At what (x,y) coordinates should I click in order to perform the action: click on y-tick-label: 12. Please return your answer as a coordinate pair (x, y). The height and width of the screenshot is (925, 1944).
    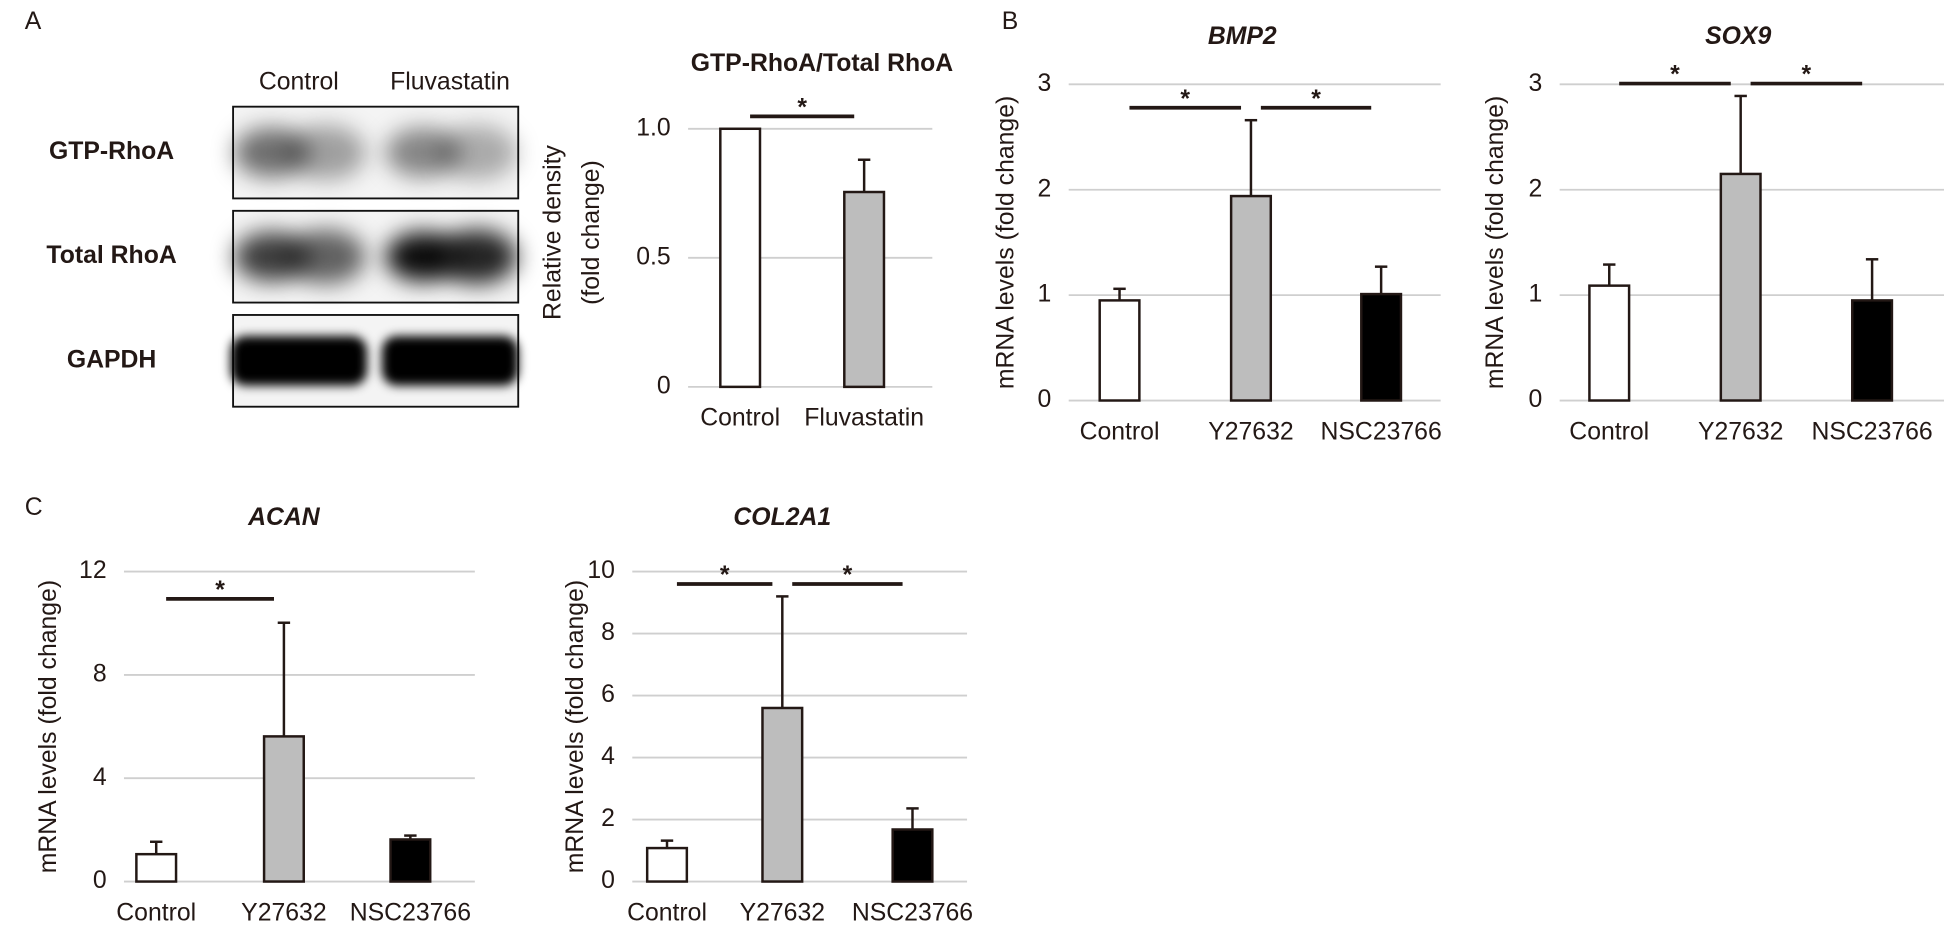
    Looking at the image, I should click on (93, 570).